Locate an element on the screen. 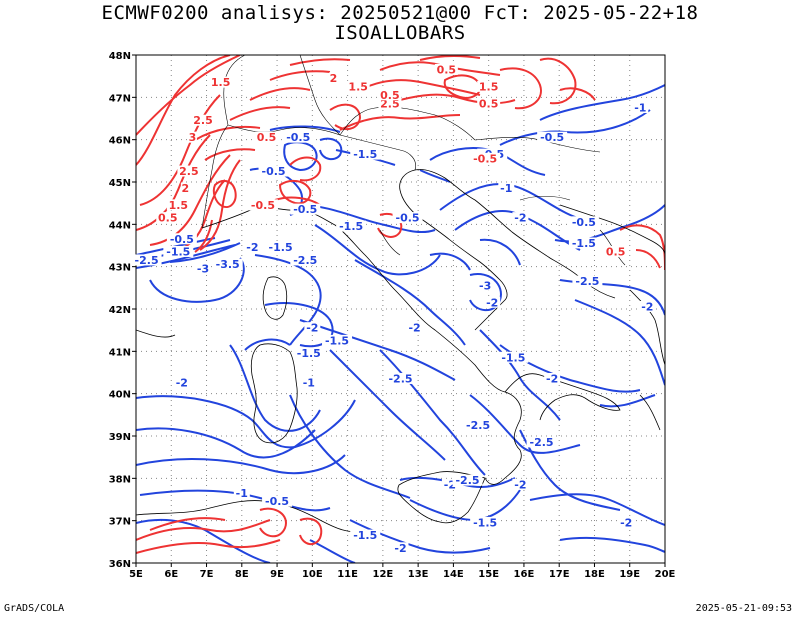 This screenshot has height=618, width=800. lon-tick-label: 18E is located at coordinates (594, 574).